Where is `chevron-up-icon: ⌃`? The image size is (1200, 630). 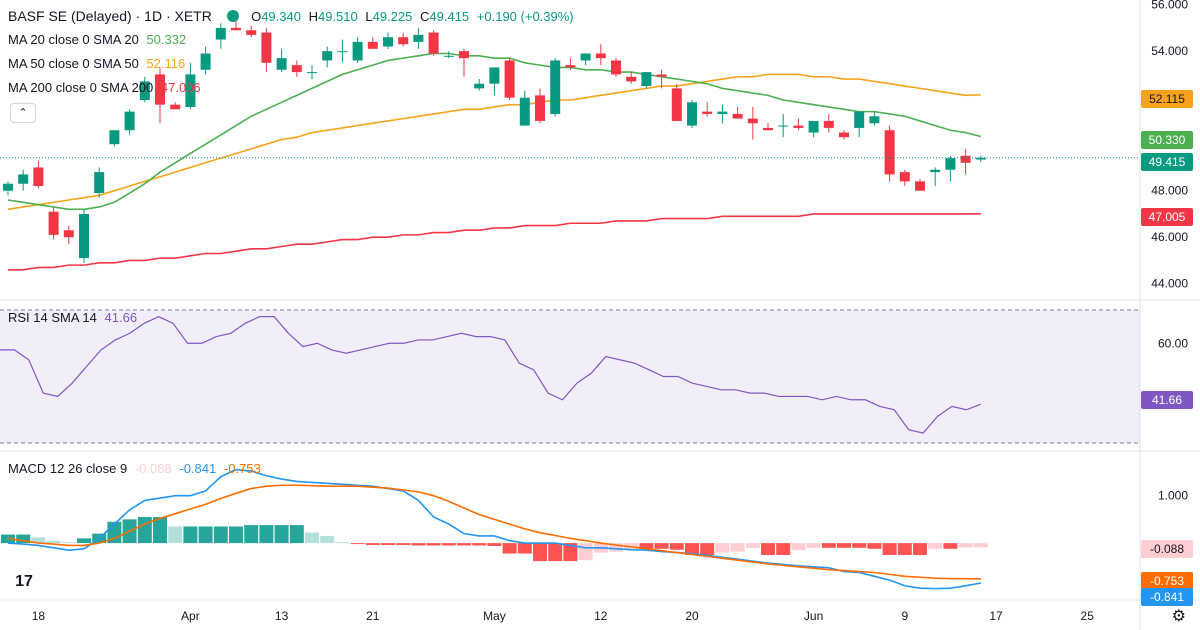 chevron-up-icon: ⌃ is located at coordinates (23, 113).